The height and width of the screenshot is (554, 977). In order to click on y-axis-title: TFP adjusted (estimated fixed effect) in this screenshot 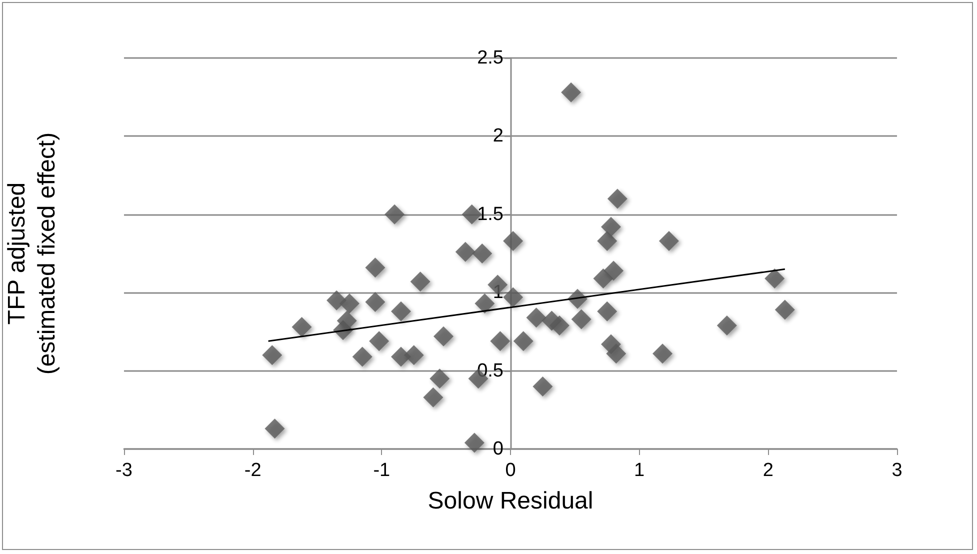, I will do `click(32, 253)`.